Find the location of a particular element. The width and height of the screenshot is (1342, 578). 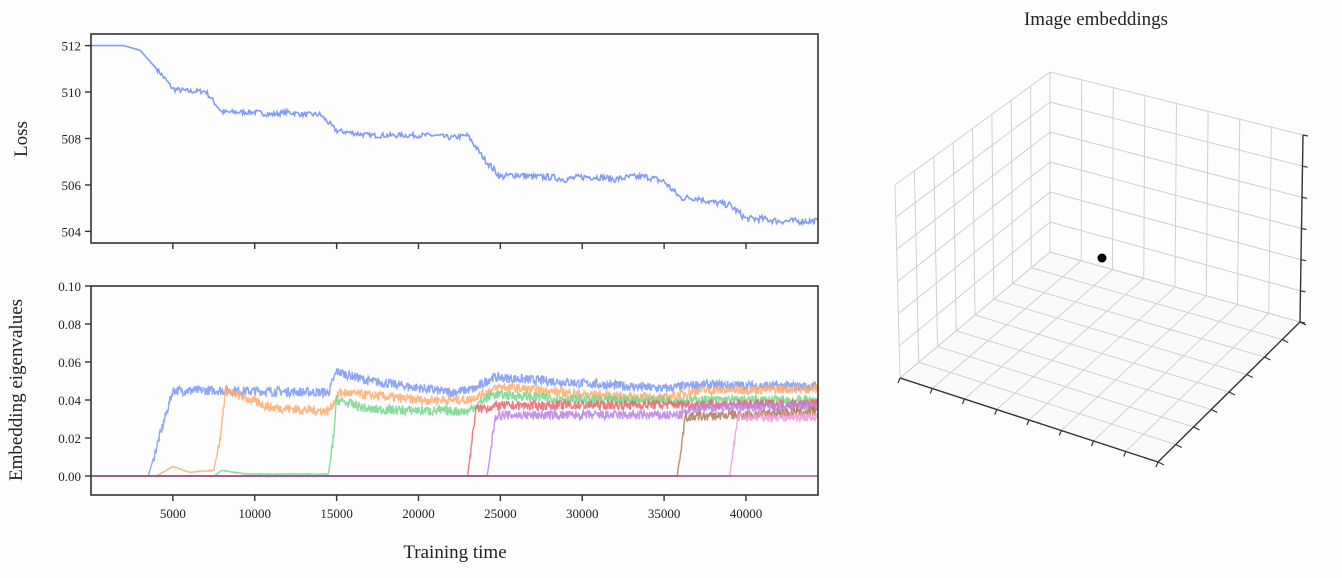

xtick-label: 30000 is located at coordinates (582, 513).